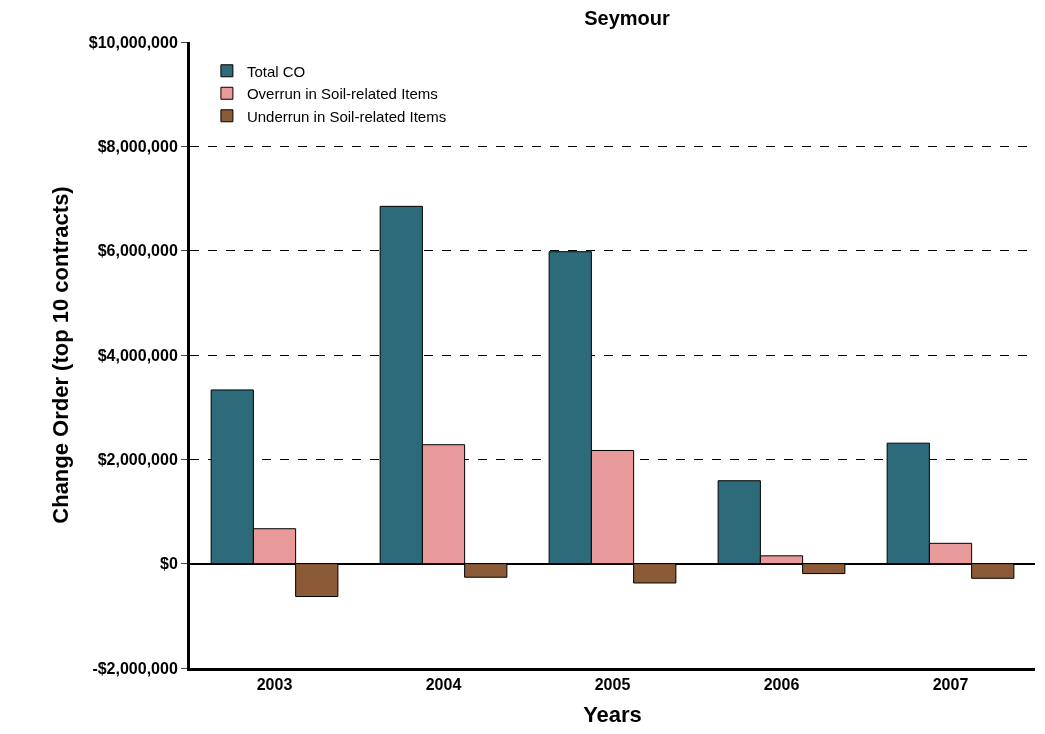 The height and width of the screenshot is (734, 1045). What do you see at coordinates (627, 18) in the screenshot?
I see `chart-title: Seymour` at bounding box center [627, 18].